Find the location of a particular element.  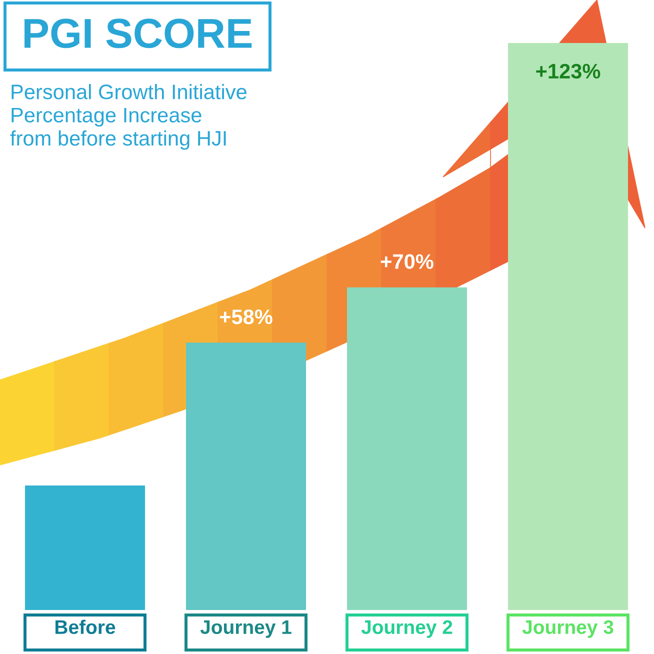

data-label: +70% is located at coordinates (407, 261).